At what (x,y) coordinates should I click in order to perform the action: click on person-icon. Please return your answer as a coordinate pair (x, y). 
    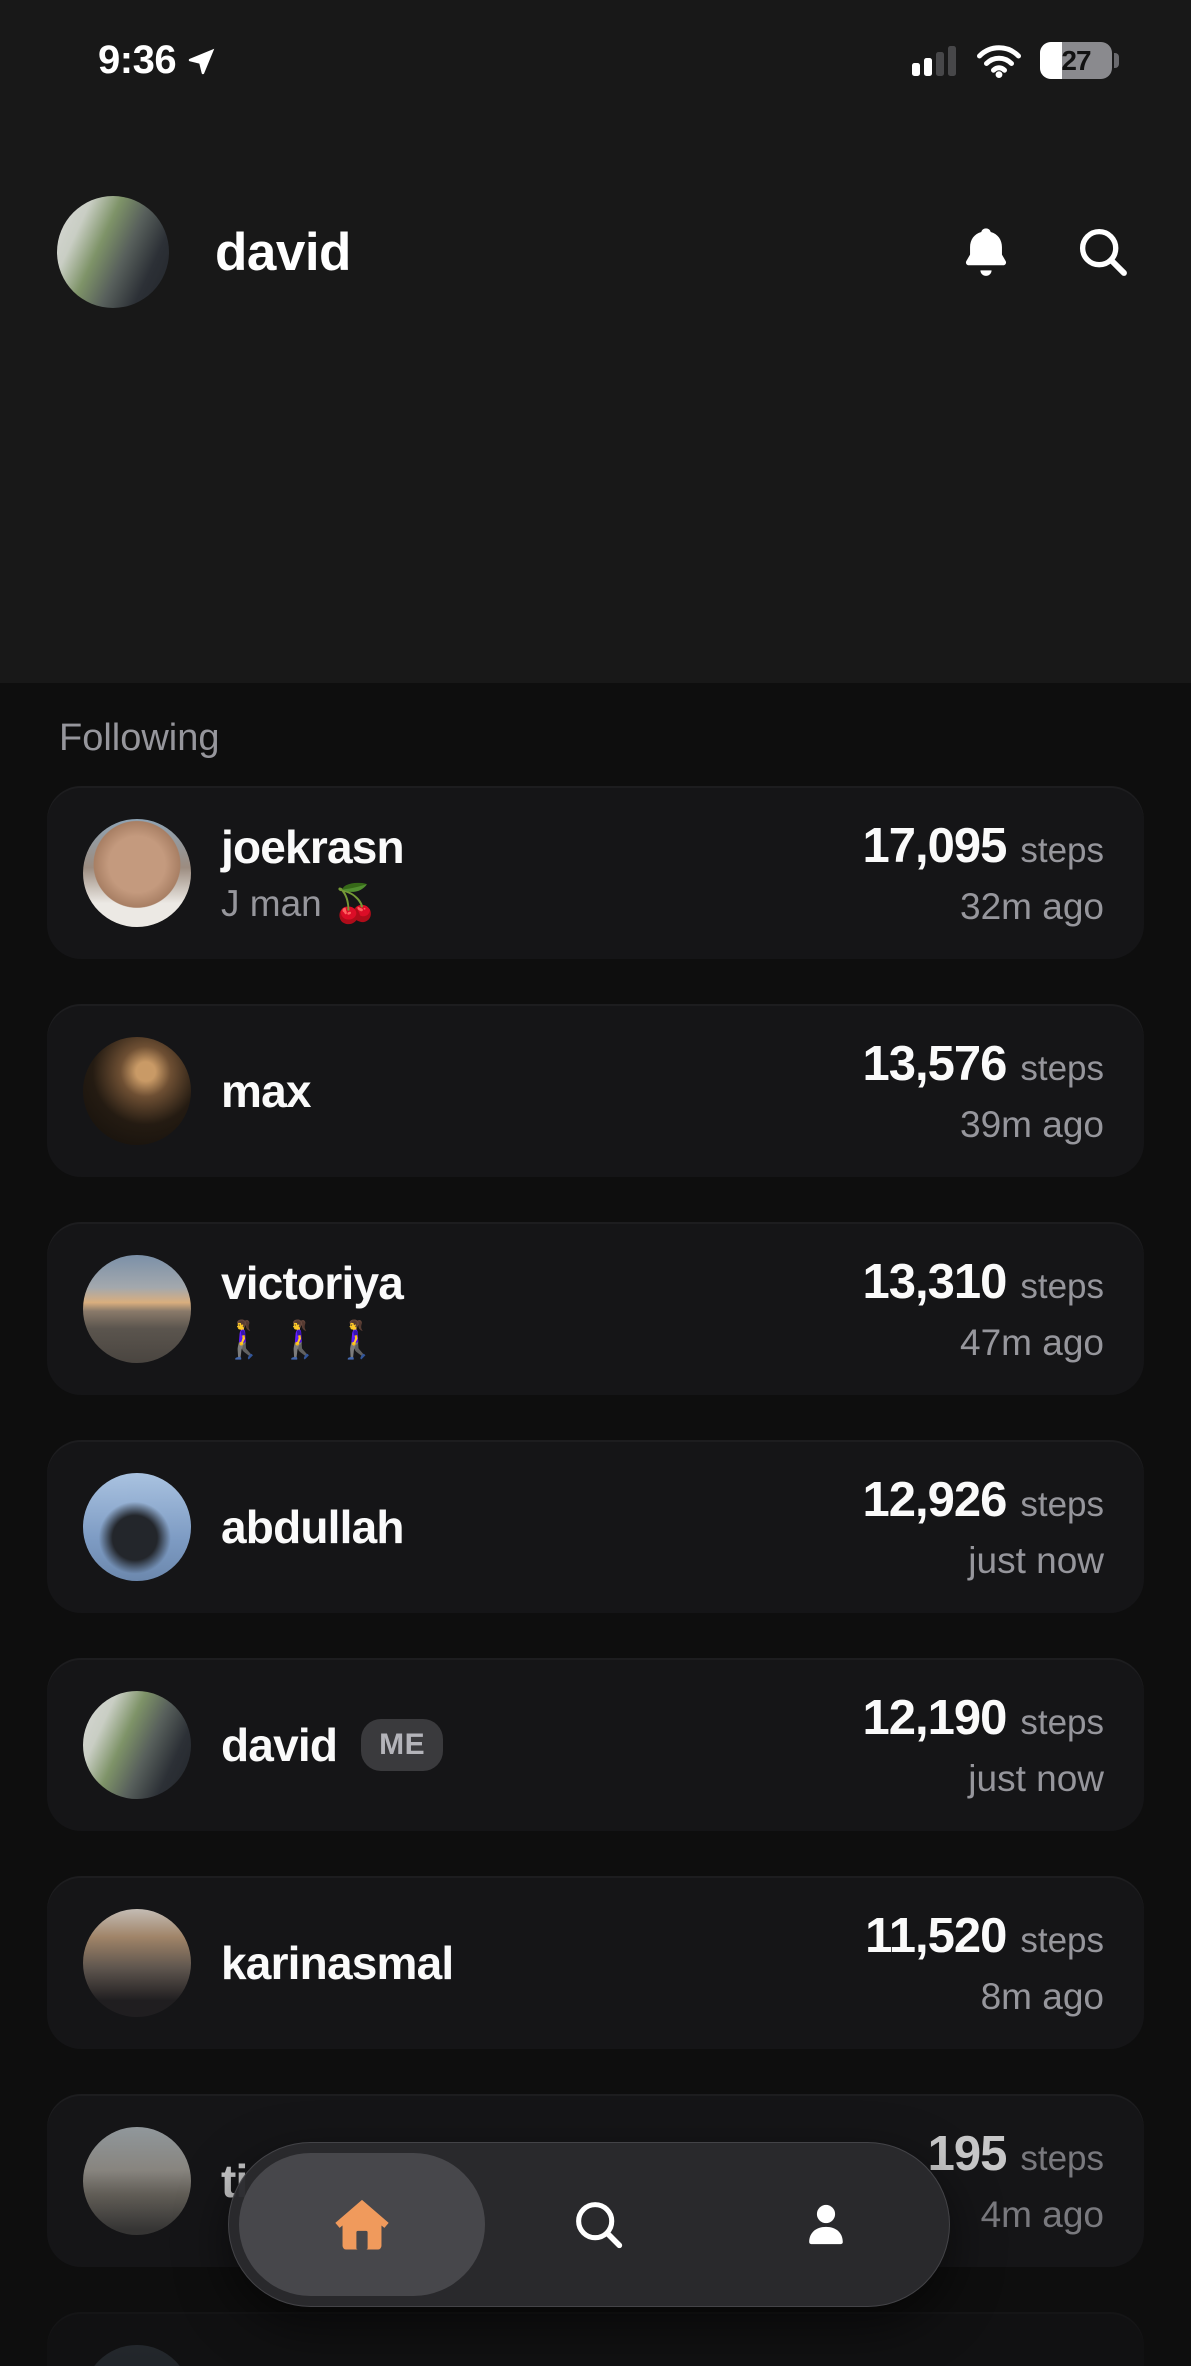
    Looking at the image, I should click on (826, 2224).